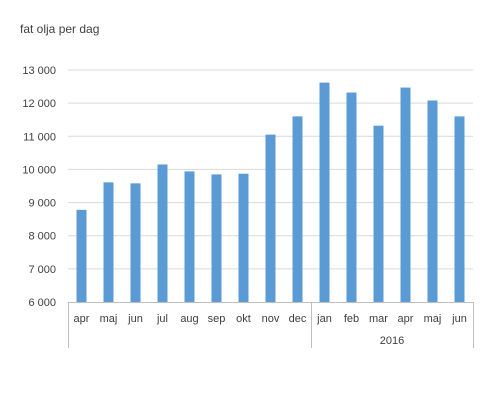  What do you see at coordinates (39, 137) in the screenshot?
I see `y-tick-label: 11 000` at bounding box center [39, 137].